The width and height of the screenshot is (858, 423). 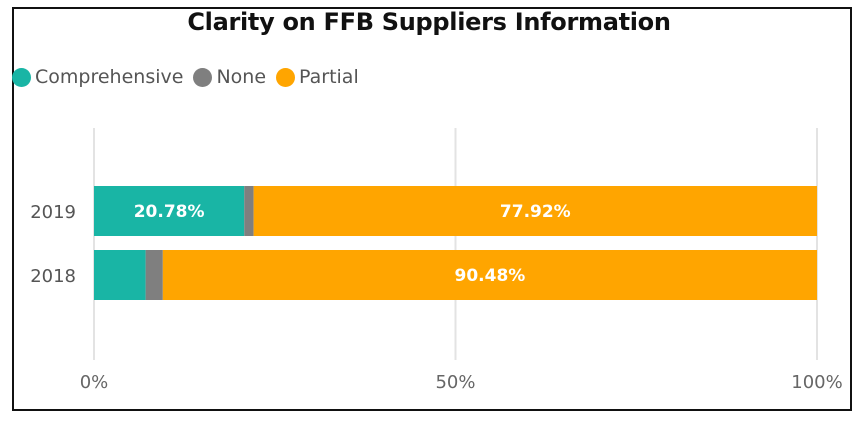 I want to click on legend-label-comprehensive: Comprehensive, so click(x=109, y=77).